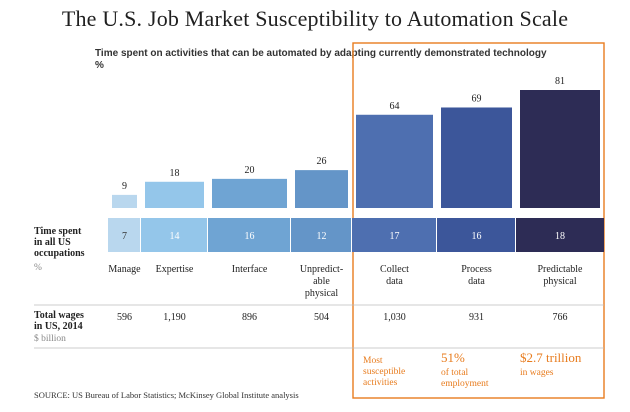  I want to click on callout-0-text: Most, so click(373, 361).